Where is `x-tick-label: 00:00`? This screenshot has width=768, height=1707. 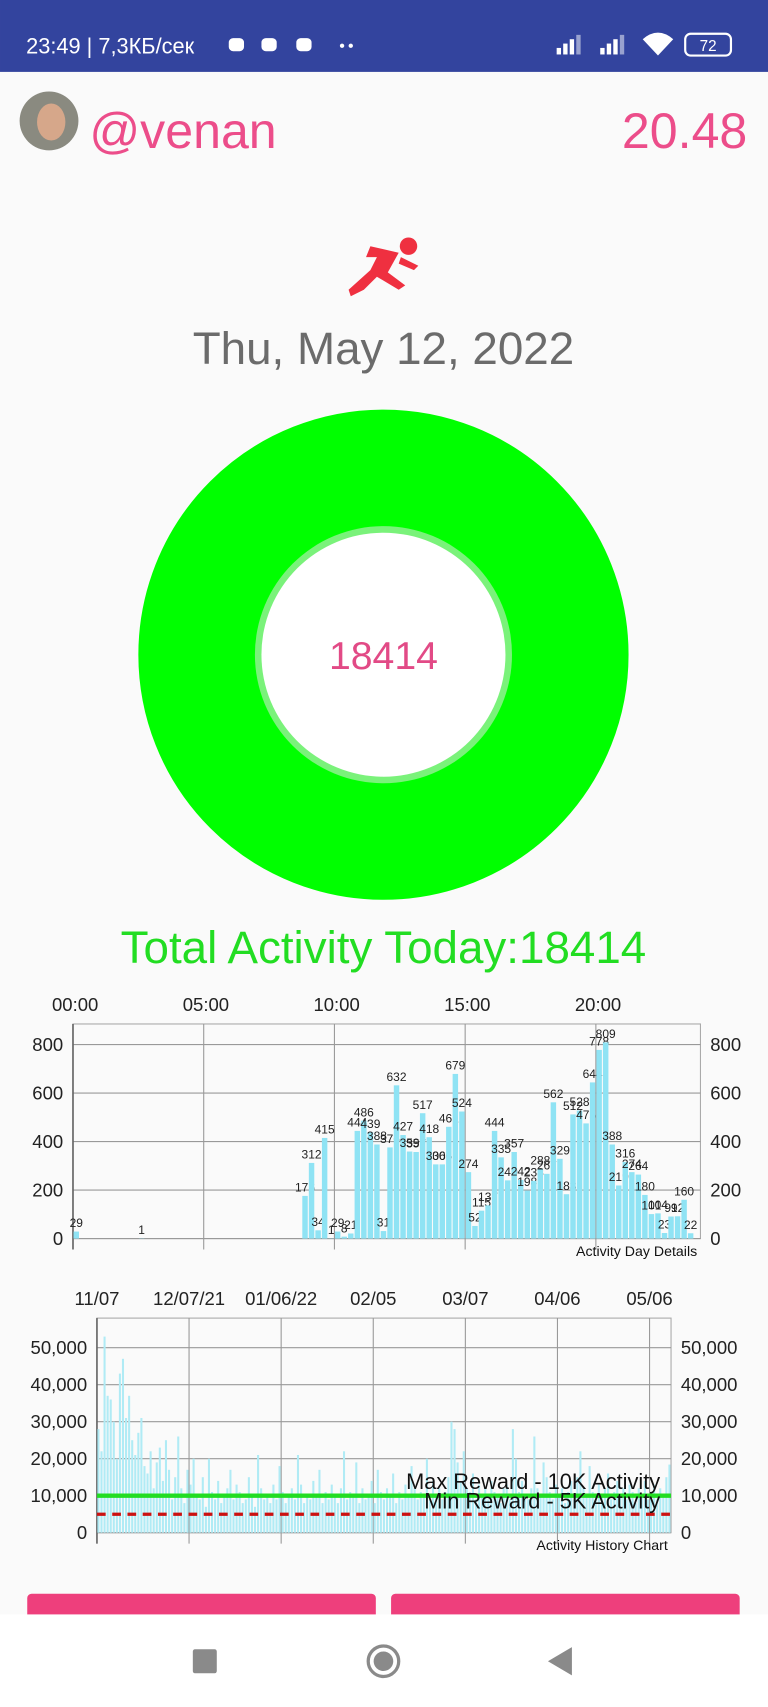
x-tick-label: 00:00 is located at coordinates (75, 1004).